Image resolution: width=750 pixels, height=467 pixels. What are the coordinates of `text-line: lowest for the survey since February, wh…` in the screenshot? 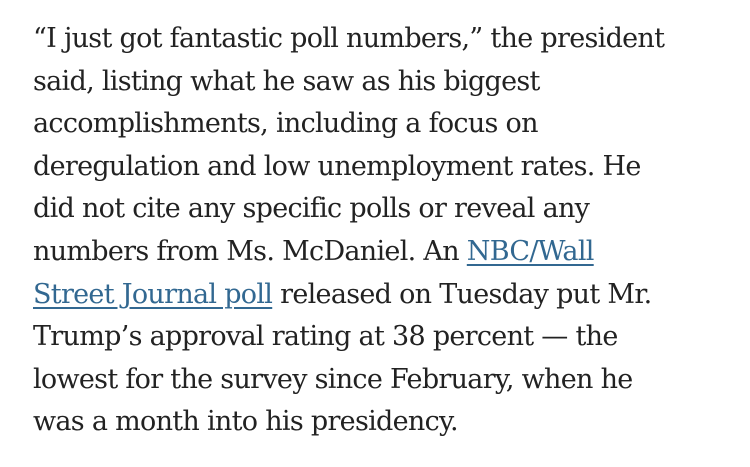 It's located at (333, 379).